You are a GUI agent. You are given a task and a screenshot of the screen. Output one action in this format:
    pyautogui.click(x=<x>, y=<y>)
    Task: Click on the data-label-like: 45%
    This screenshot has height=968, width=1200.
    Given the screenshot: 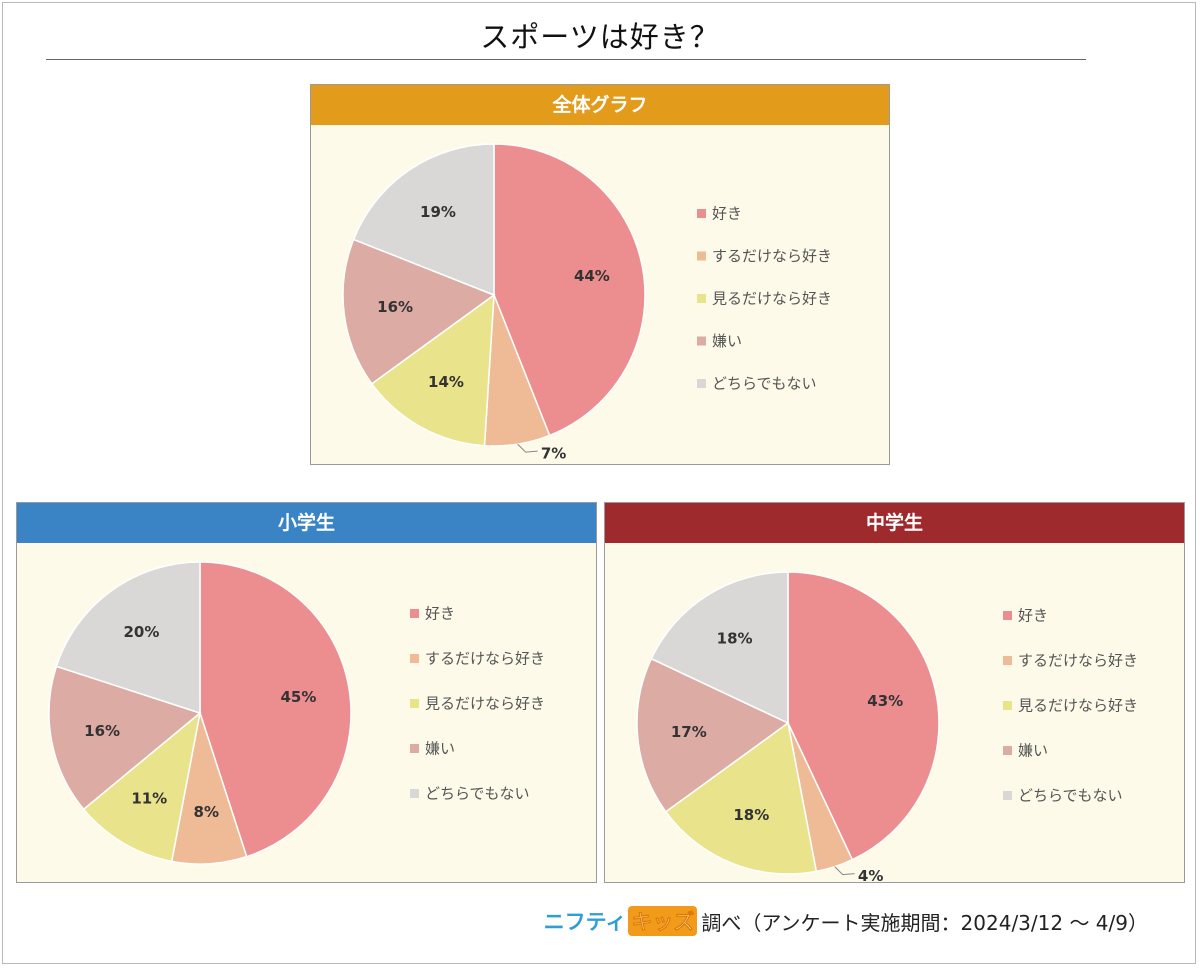 What is the action you would take?
    pyautogui.click(x=298, y=697)
    